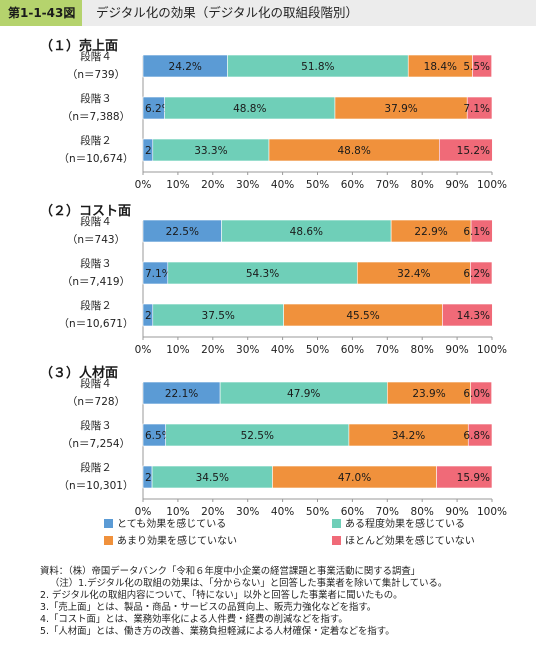 Image resolution: width=536 pixels, height=651 pixels. I want to click on data-label: 6.5%, so click(158, 436).